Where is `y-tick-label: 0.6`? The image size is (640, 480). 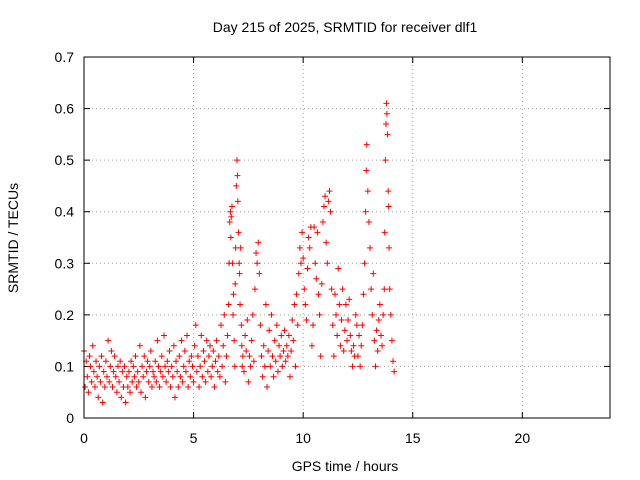
y-tick-label: 0.6 is located at coordinates (65, 109).